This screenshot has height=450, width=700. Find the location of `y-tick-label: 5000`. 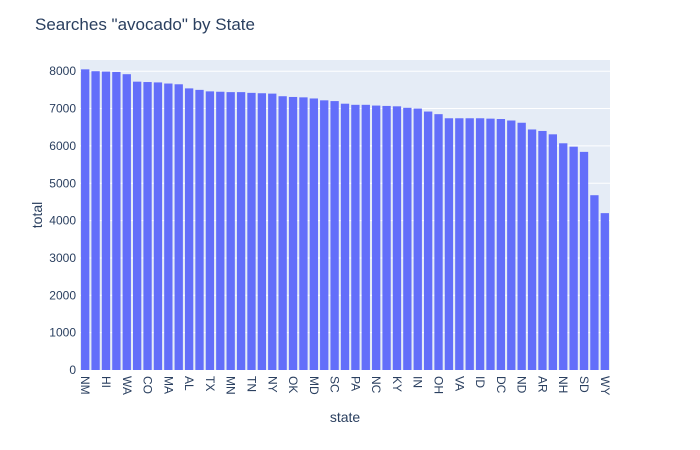

y-tick-label: 5000 is located at coordinates (62, 183).